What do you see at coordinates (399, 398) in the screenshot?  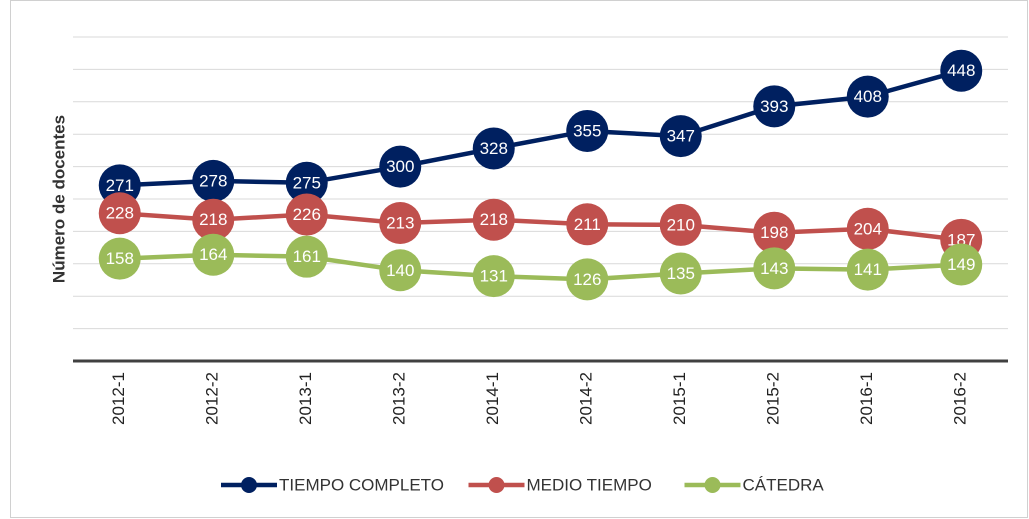 I see `x-tick-label: 2013-2` at bounding box center [399, 398].